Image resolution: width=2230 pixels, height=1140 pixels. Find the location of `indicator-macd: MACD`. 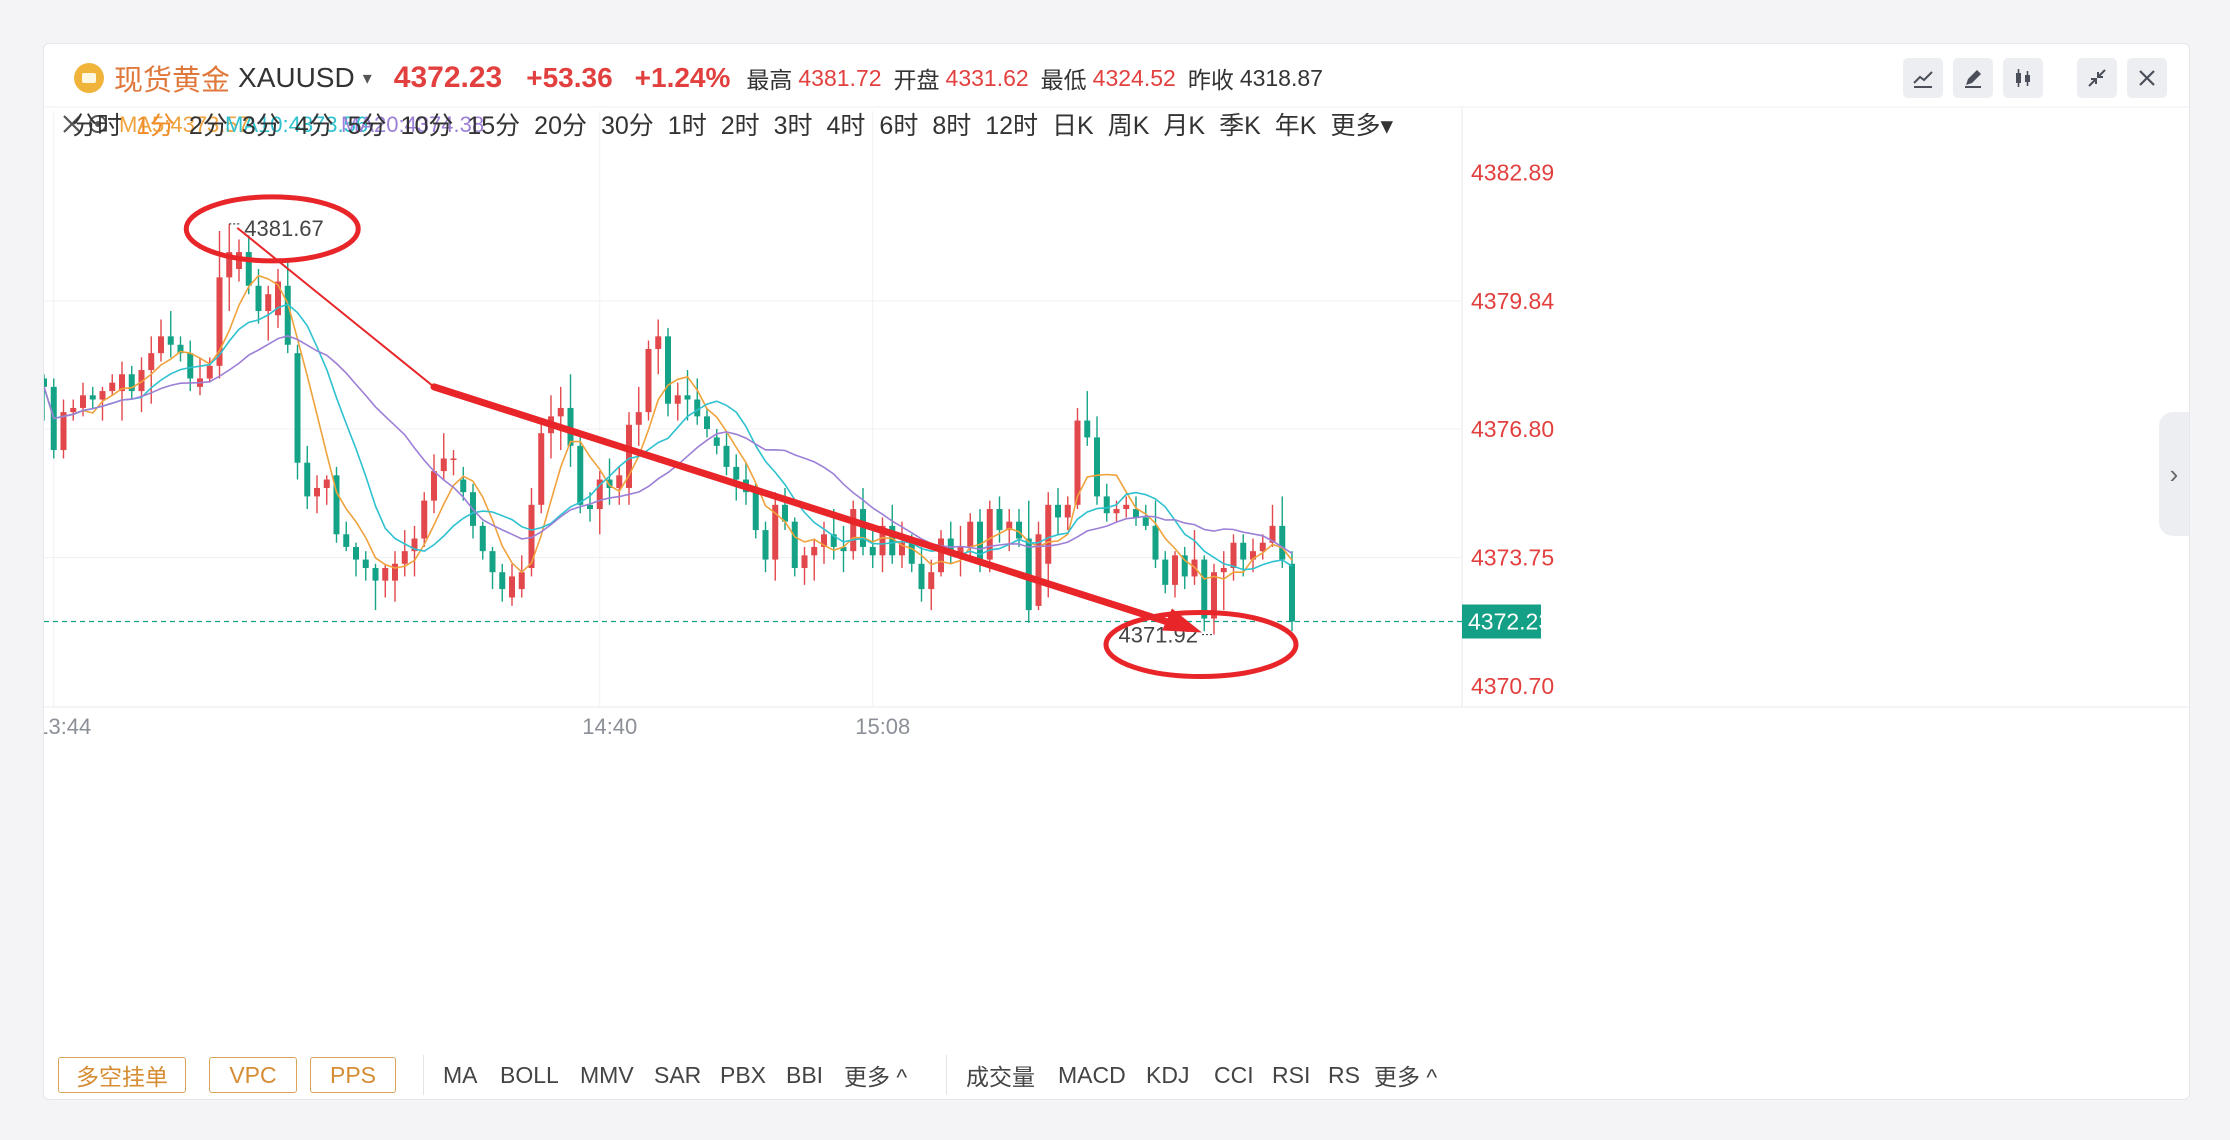

indicator-macd: MACD is located at coordinates (1092, 1074).